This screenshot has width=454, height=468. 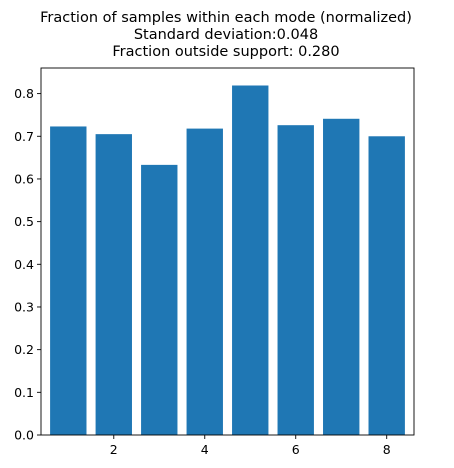 What do you see at coordinates (296, 449) in the screenshot?
I see `x-tick-label: 6` at bounding box center [296, 449].